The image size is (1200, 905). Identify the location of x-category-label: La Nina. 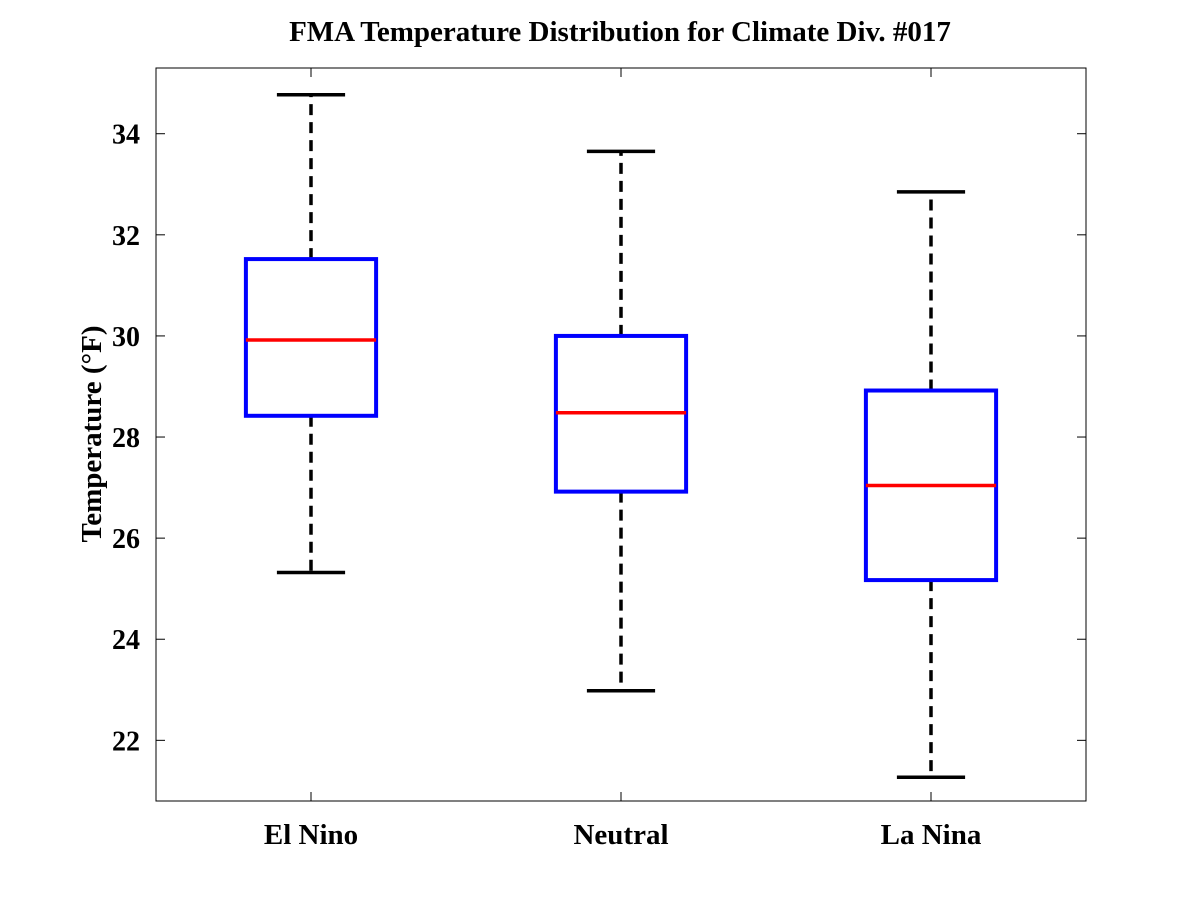
(931, 835).